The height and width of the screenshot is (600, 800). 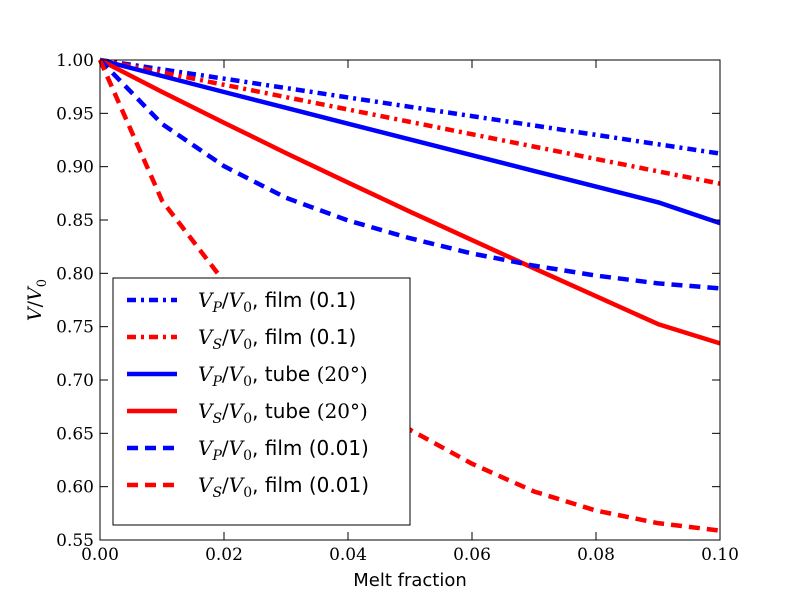 What do you see at coordinates (75, 114) in the screenshot?
I see `y-tick-label: 0.95` at bounding box center [75, 114].